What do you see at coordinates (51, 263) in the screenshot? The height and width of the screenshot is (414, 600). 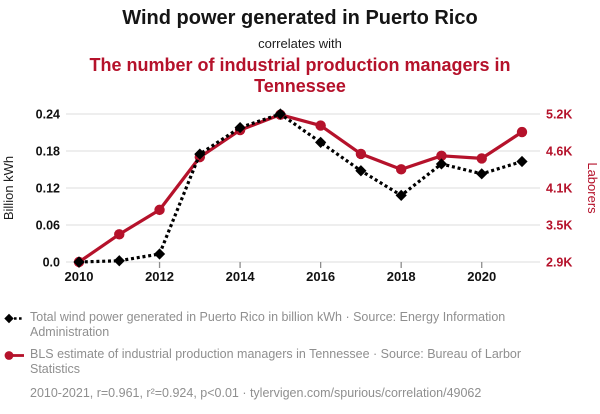 I see `left-axis-tick-label: 0.0` at bounding box center [51, 263].